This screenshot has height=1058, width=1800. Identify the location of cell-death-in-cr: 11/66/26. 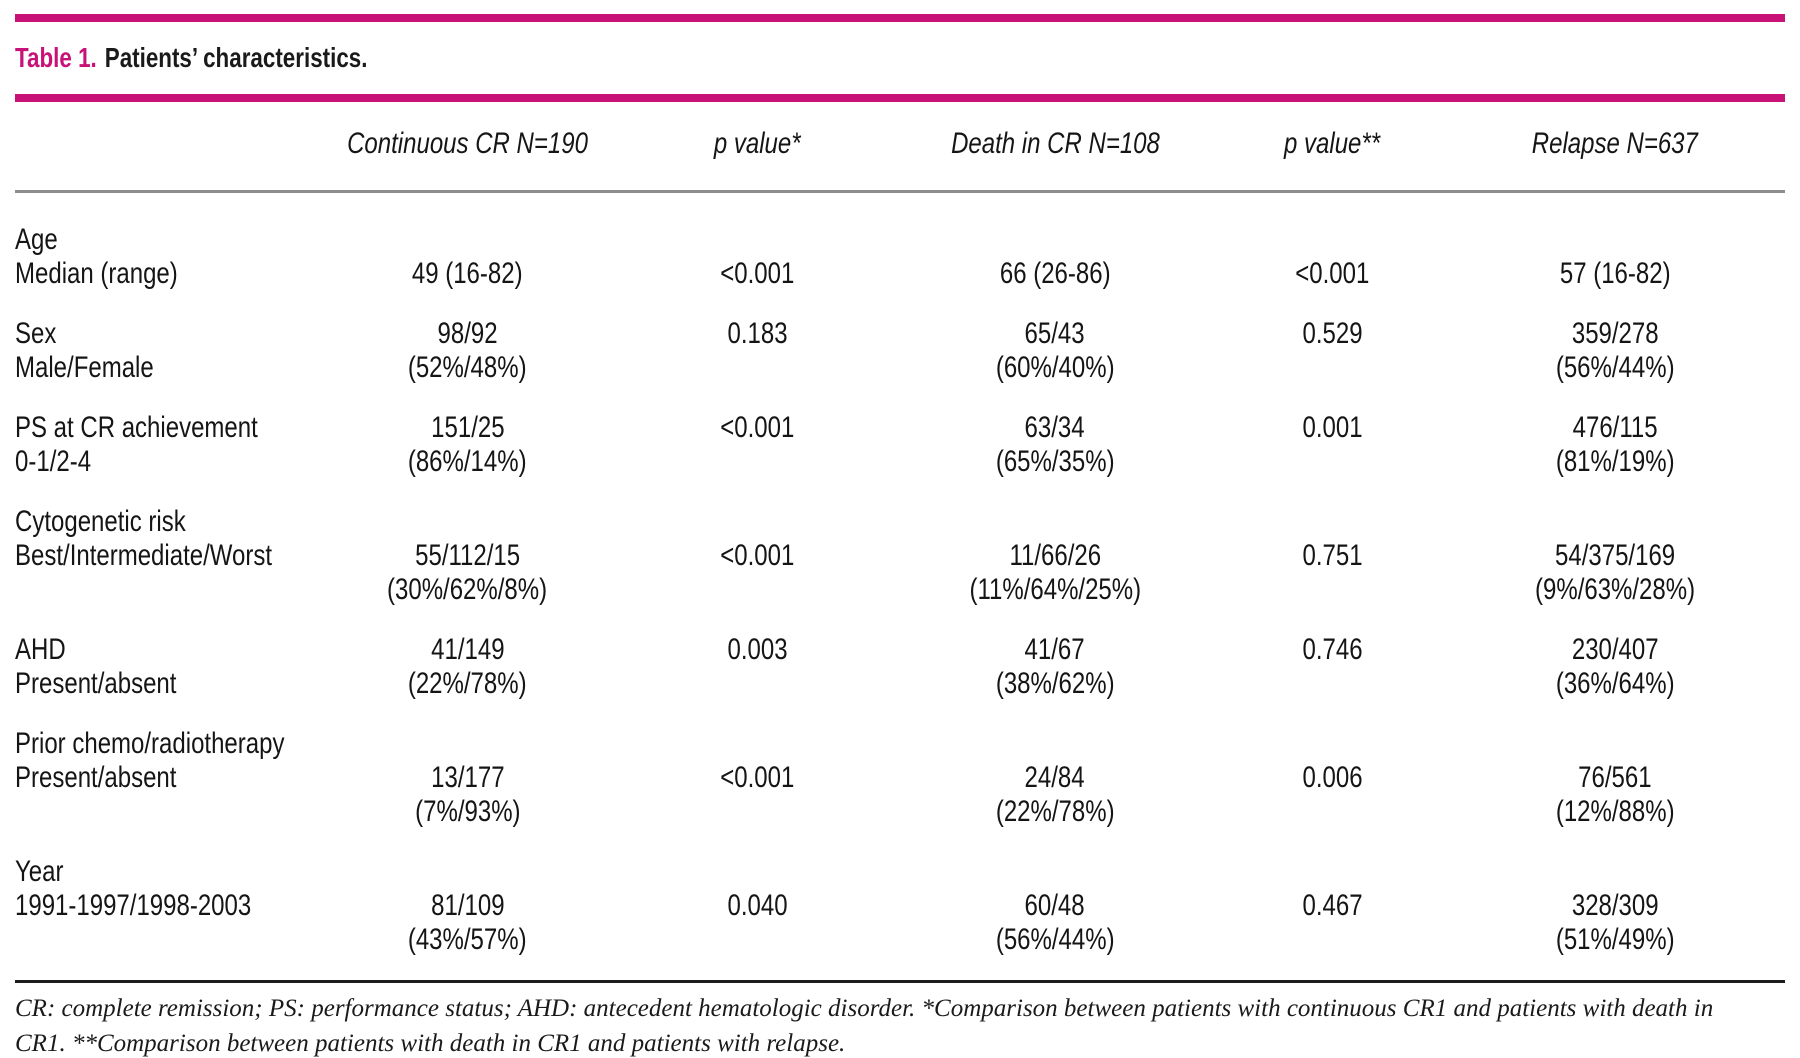
(1055, 555).